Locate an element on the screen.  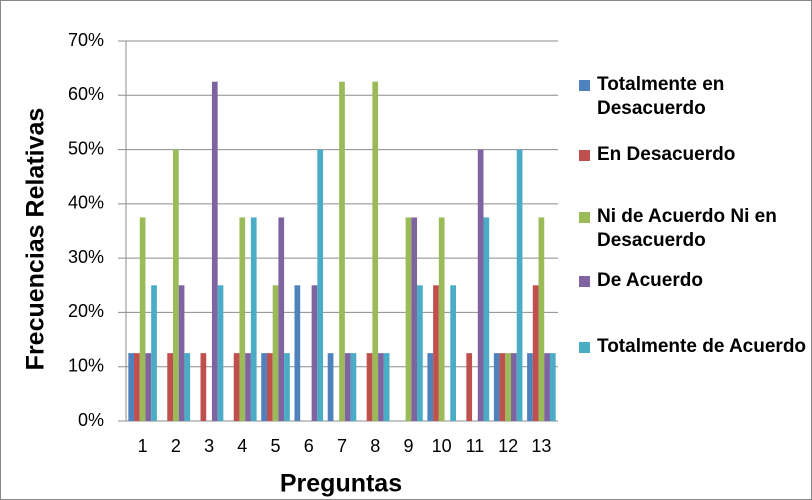
x-tick-label: 10 is located at coordinates (442, 446).